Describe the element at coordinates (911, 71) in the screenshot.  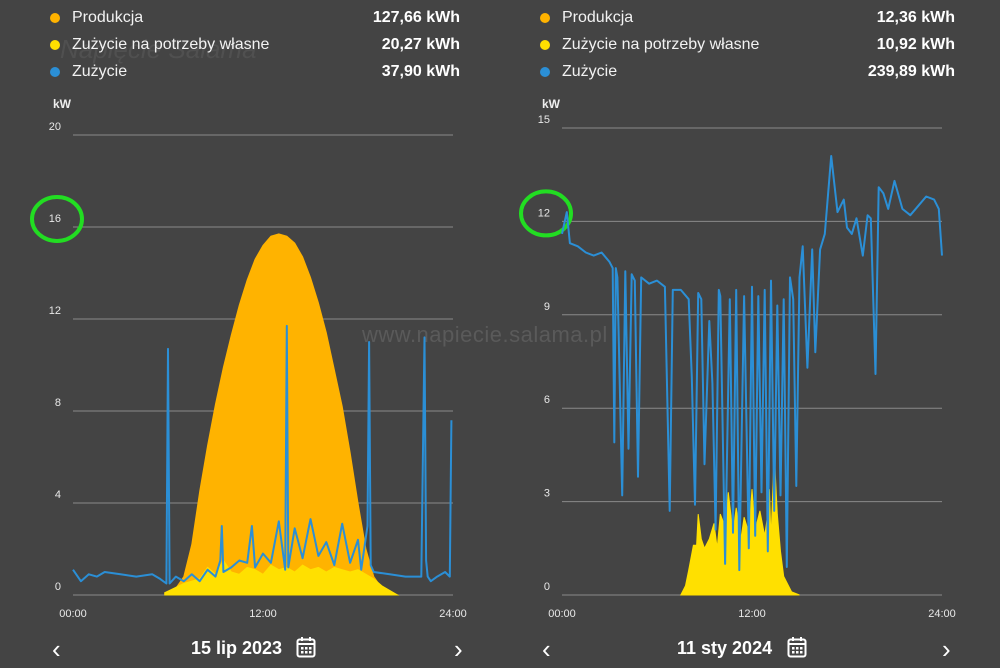
I see `legend-value: 239,89 kWh` at that location.